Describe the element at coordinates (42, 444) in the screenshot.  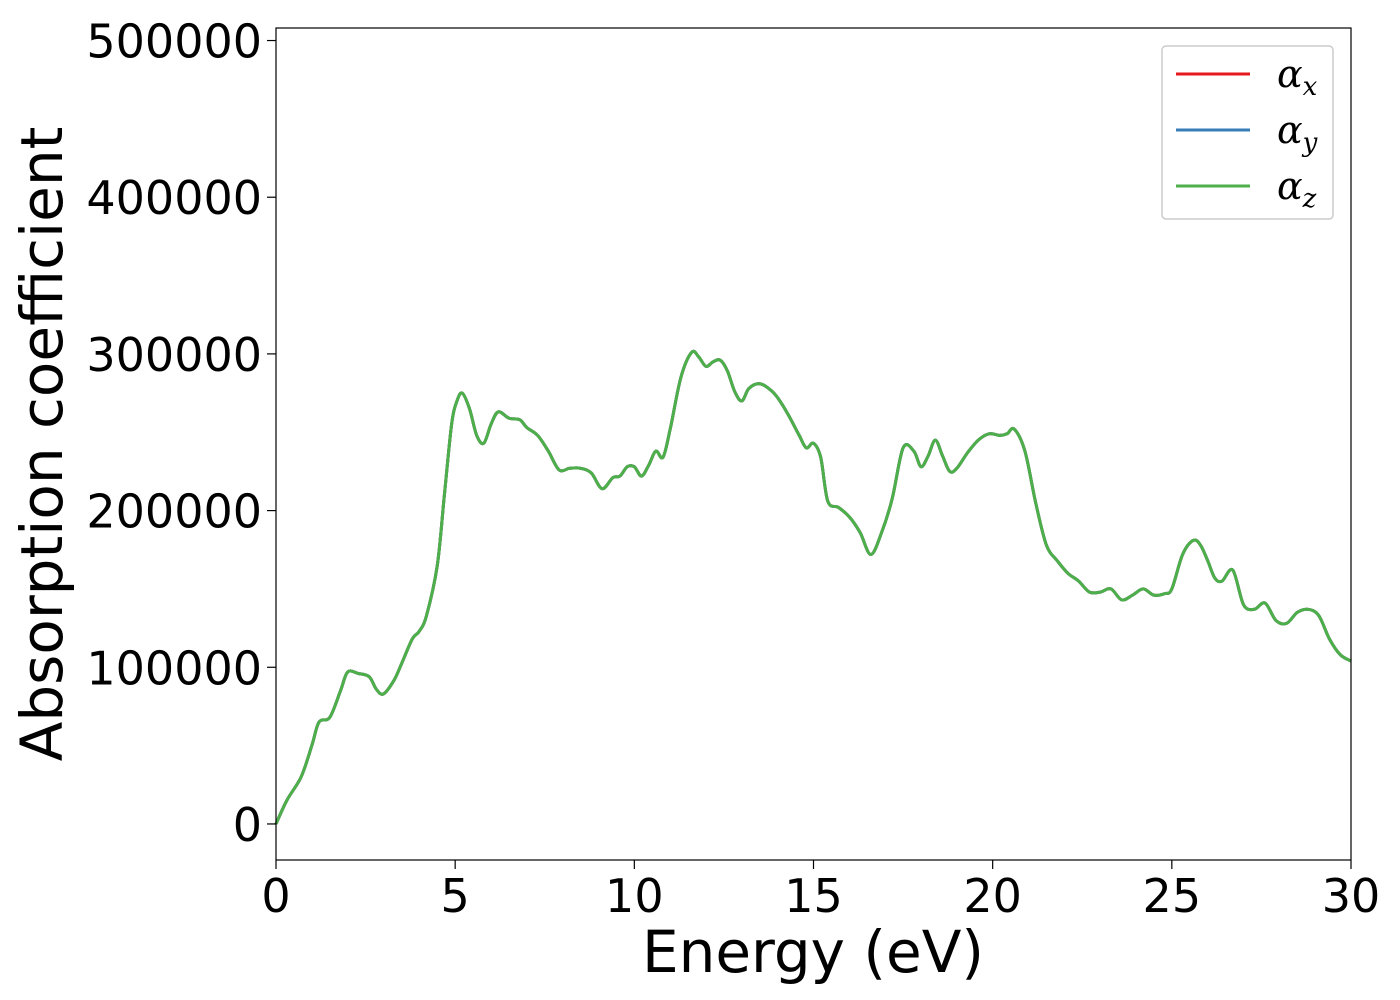
I see `y-axis-label: Absorption coefficient` at that location.